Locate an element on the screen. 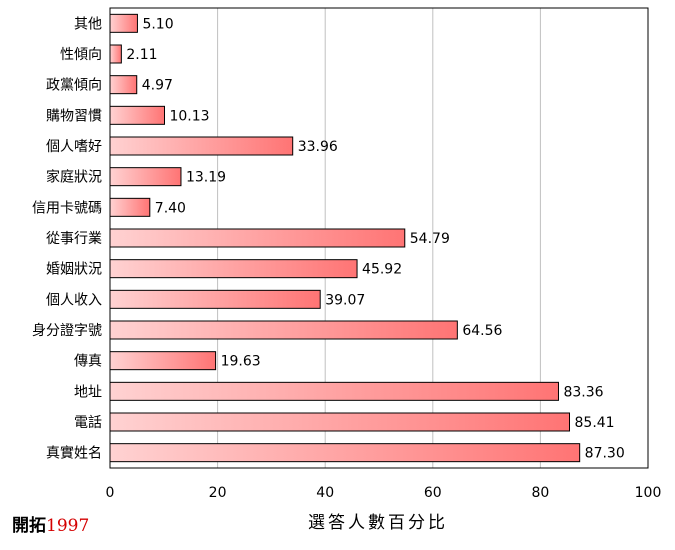 Image resolution: width=675 pixels, height=550 pixels. value-label: 87.30 is located at coordinates (605, 454).